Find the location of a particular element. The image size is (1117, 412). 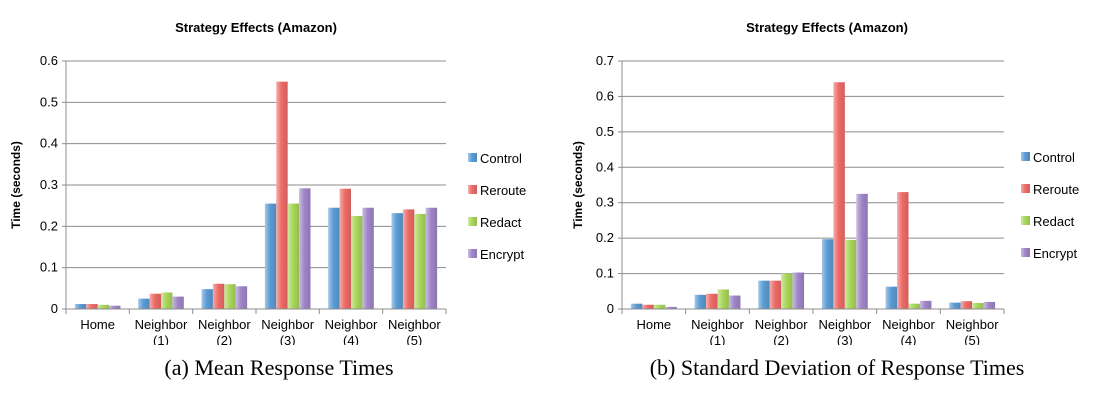

y-tick-label: 0.7 is located at coordinates (605, 60).